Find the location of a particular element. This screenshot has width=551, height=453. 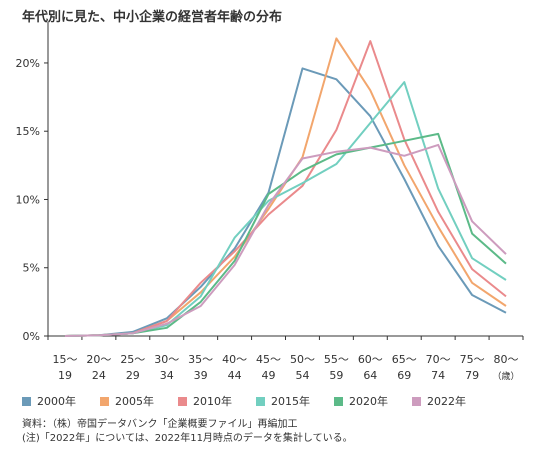

legend-item: 2015年 is located at coordinates (295, 401).